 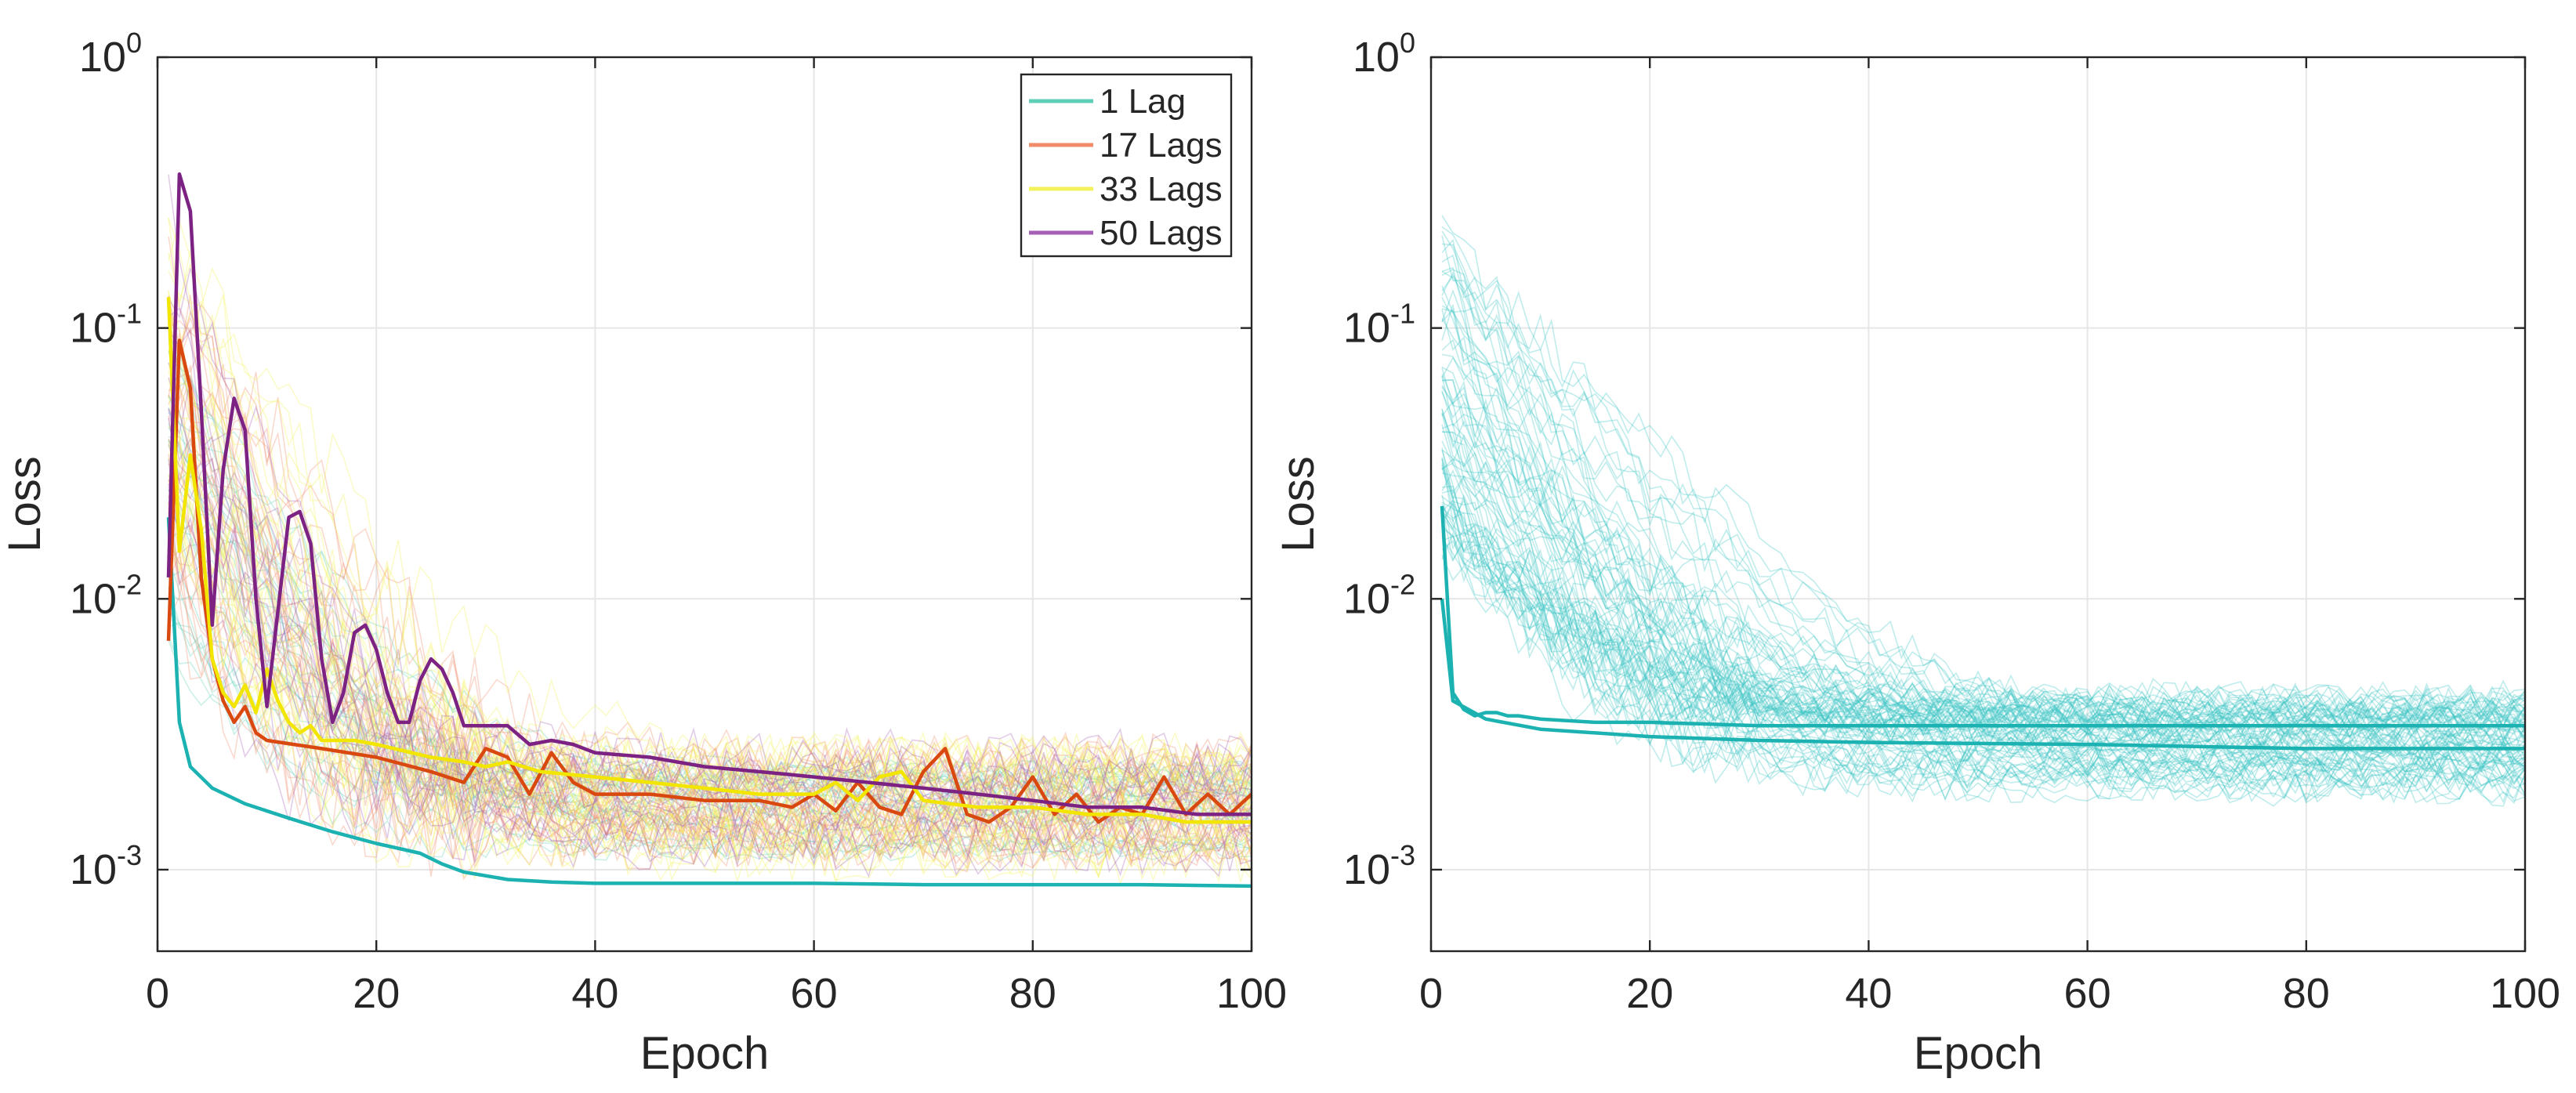 What do you see at coordinates (1978, 1053) in the screenshot?
I see `right-x-axis-title: Epoch` at bounding box center [1978, 1053].